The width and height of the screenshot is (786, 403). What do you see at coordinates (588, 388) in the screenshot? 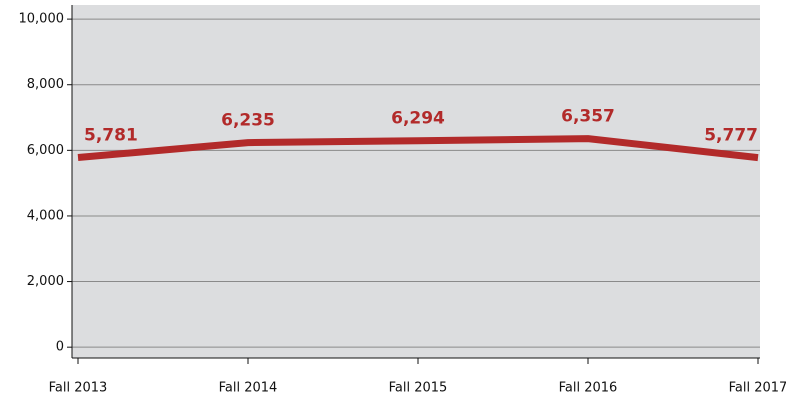
I see `x-tick-label: Fall 2016` at bounding box center [588, 388].